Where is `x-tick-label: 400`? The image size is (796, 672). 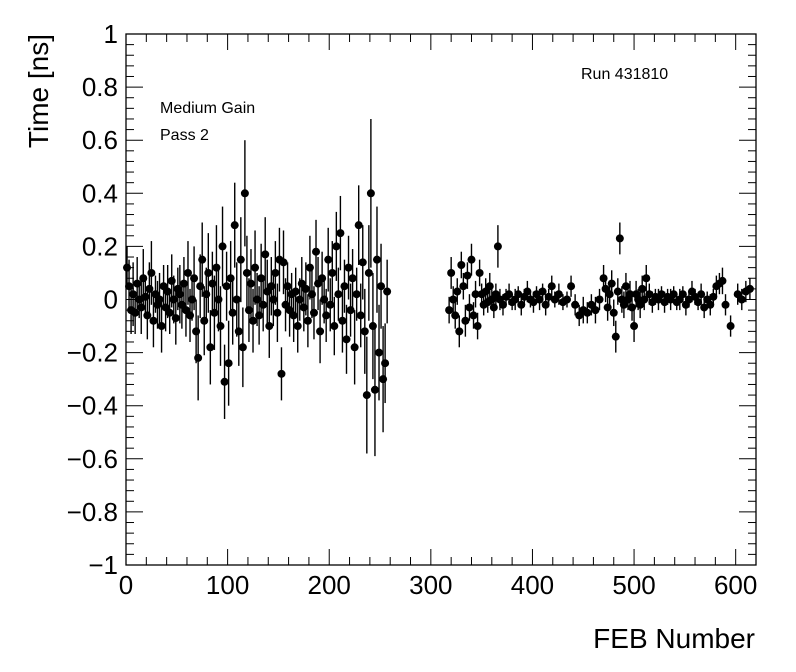
x-tick-label: 400 is located at coordinates (532, 585).